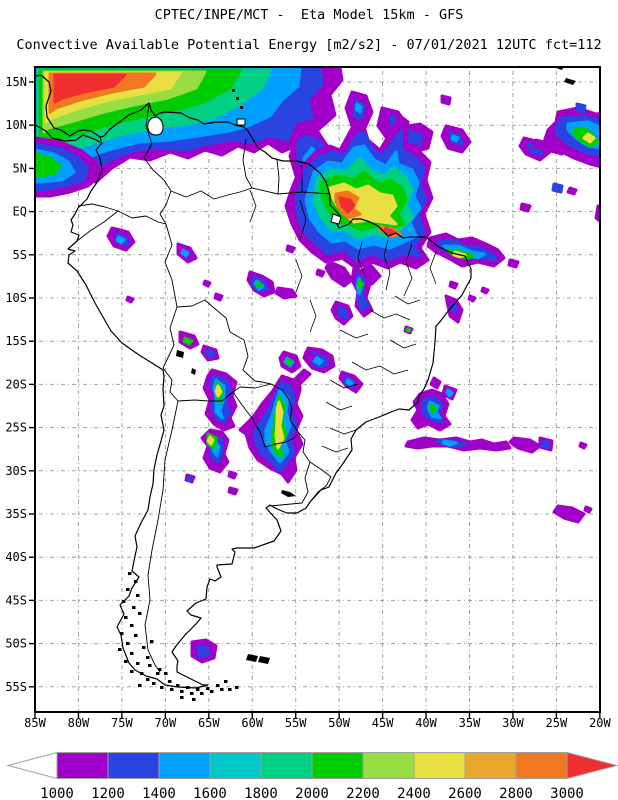 The image size is (618, 800). What do you see at coordinates (516, 793) in the screenshot?
I see `colorbar-tick-label: 2800` at bounding box center [516, 793].